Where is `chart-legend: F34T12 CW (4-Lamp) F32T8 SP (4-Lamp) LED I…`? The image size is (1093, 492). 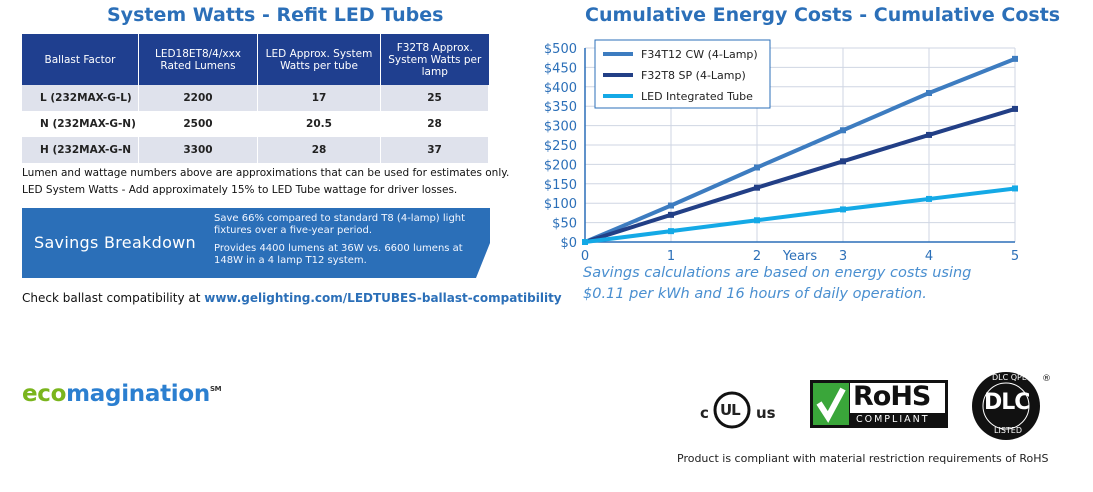 chart-legend: F34T12 CW (4-Lamp) F32T8 SP (4-Lamp) LED I… is located at coordinates (682, 74).